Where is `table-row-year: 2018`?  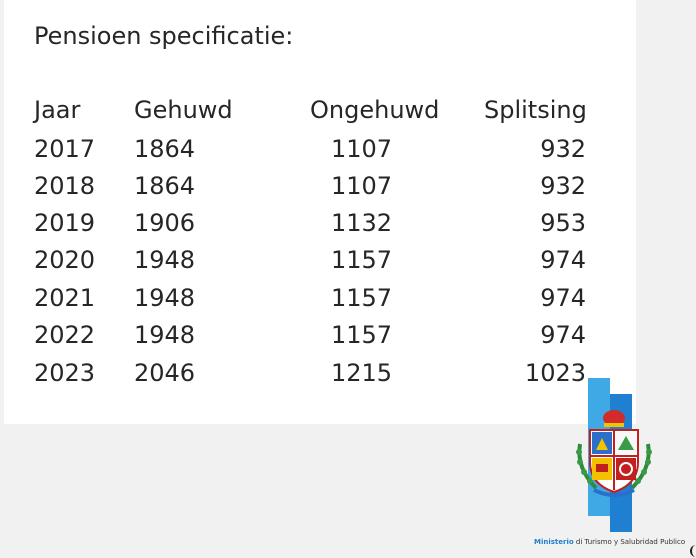 table-row-year: 2018 is located at coordinates (65, 186).